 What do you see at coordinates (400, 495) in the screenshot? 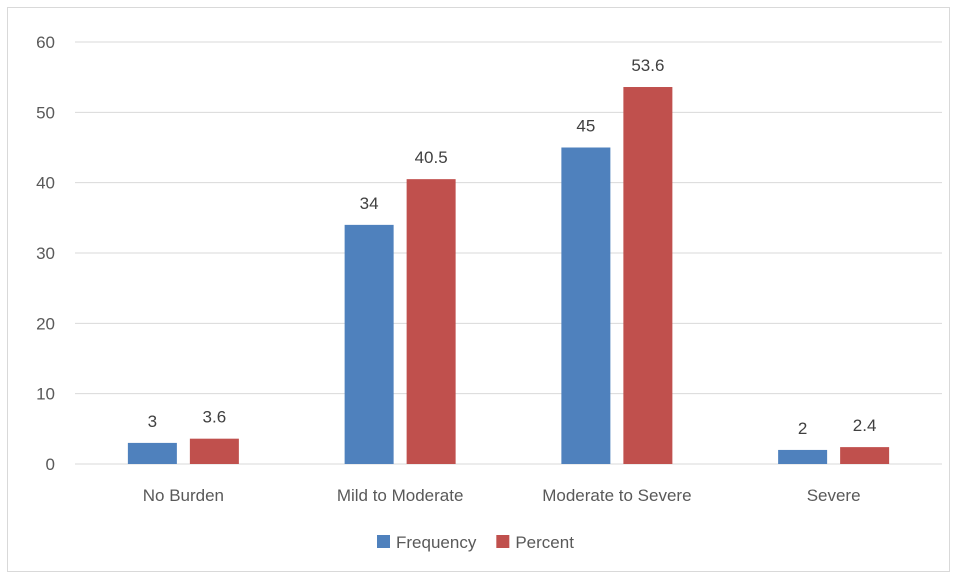
I see `x-tick-label: Mild to Moderate` at bounding box center [400, 495].